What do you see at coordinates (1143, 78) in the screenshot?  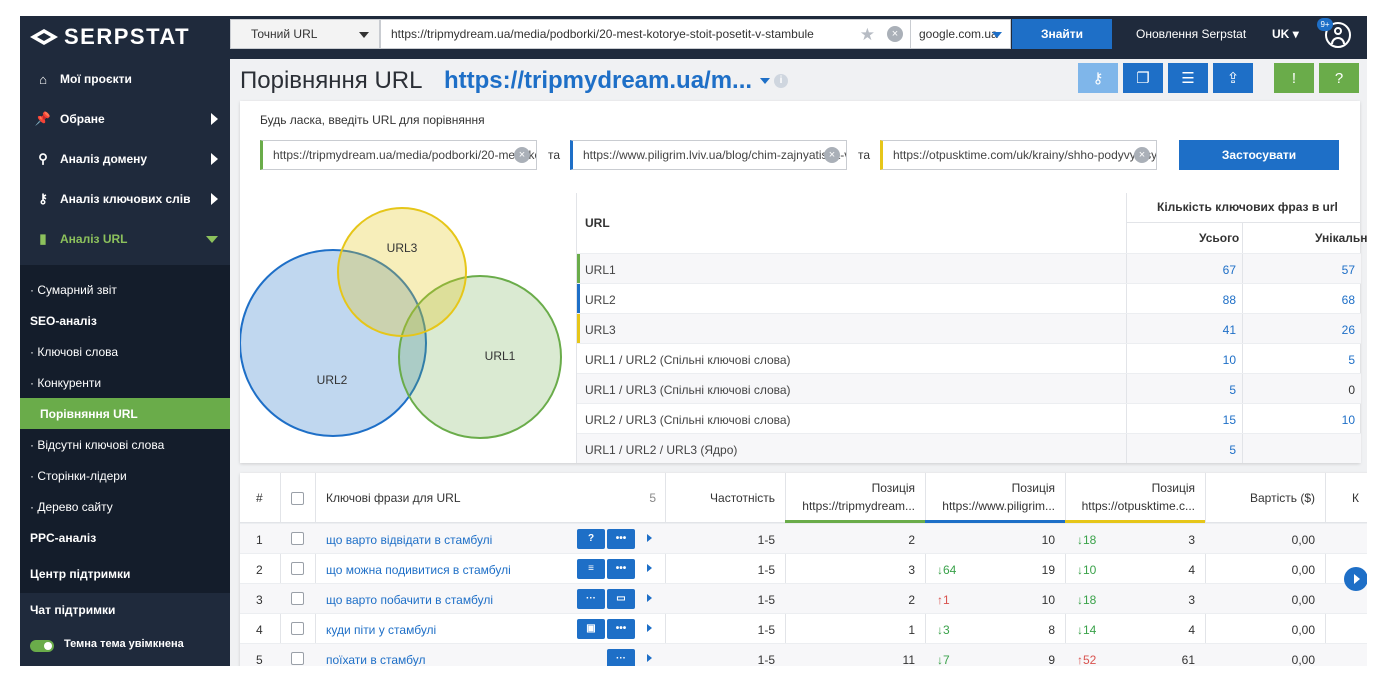 I see `copy-button: ❐` at bounding box center [1143, 78].